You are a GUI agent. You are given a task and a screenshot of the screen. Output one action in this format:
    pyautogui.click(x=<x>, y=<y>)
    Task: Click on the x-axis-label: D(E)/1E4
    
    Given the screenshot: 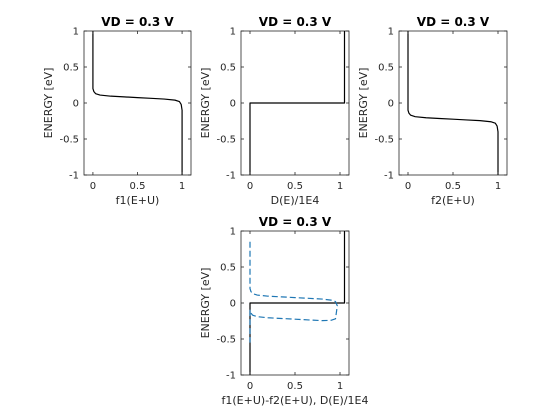 What is the action you would take?
    pyautogui.click(x=295, y=200)
    